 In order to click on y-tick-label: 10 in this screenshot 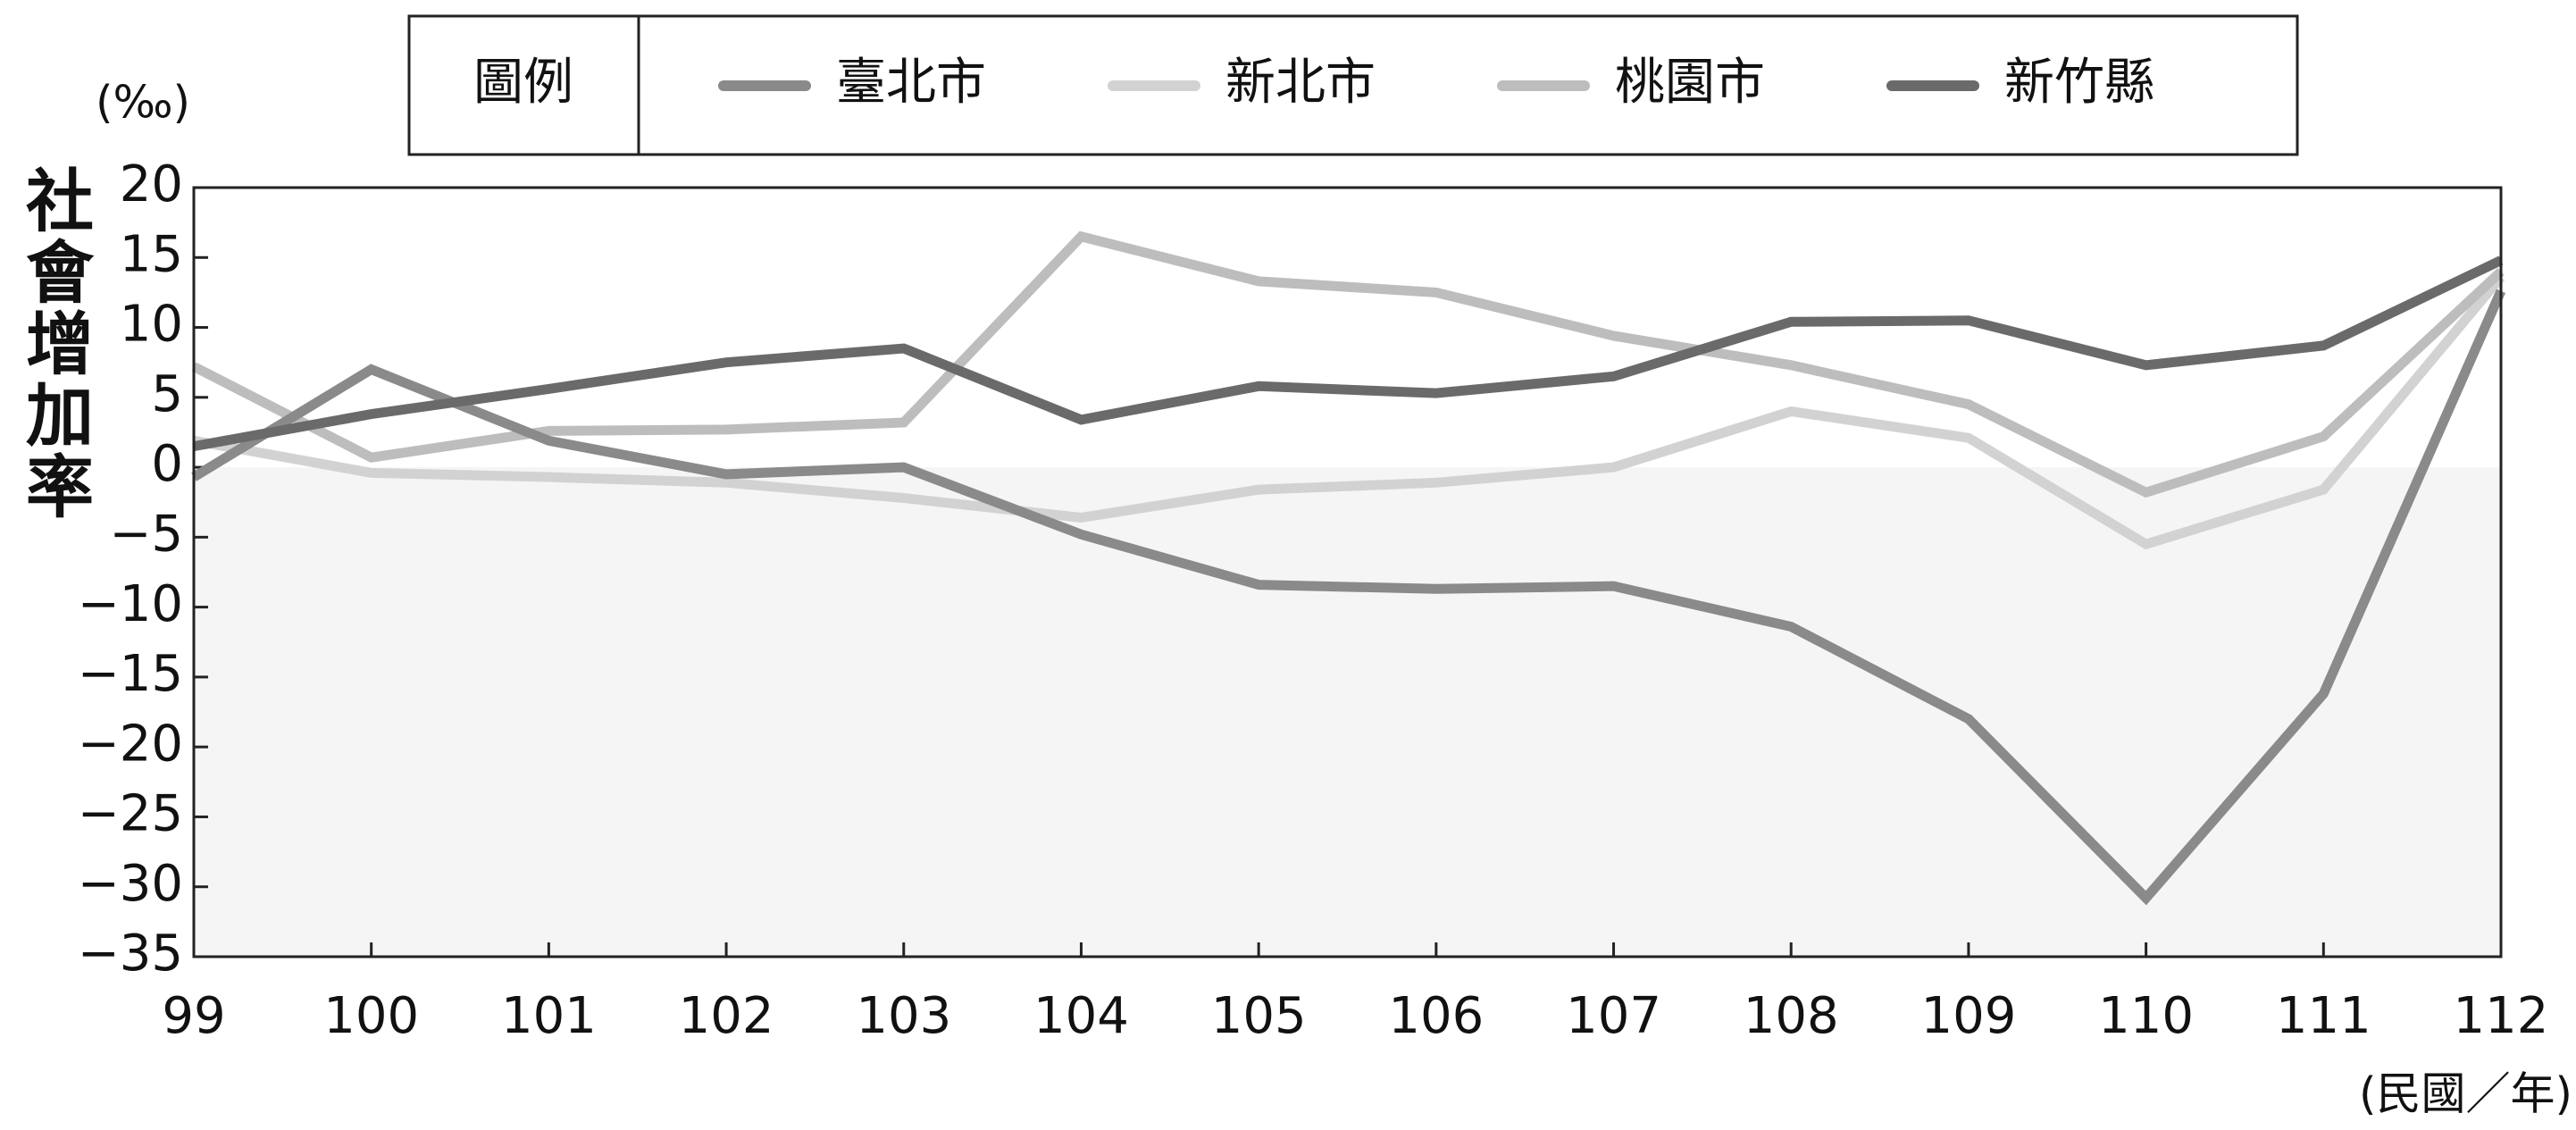, I will do `click(152, 325)`.